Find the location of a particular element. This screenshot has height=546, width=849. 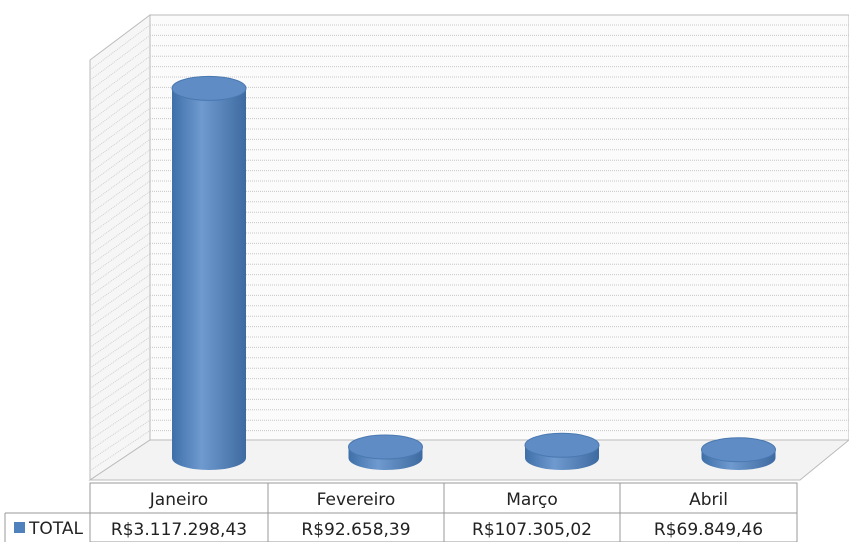

legend-label: TOTAL is located at coordinates (55, 529).